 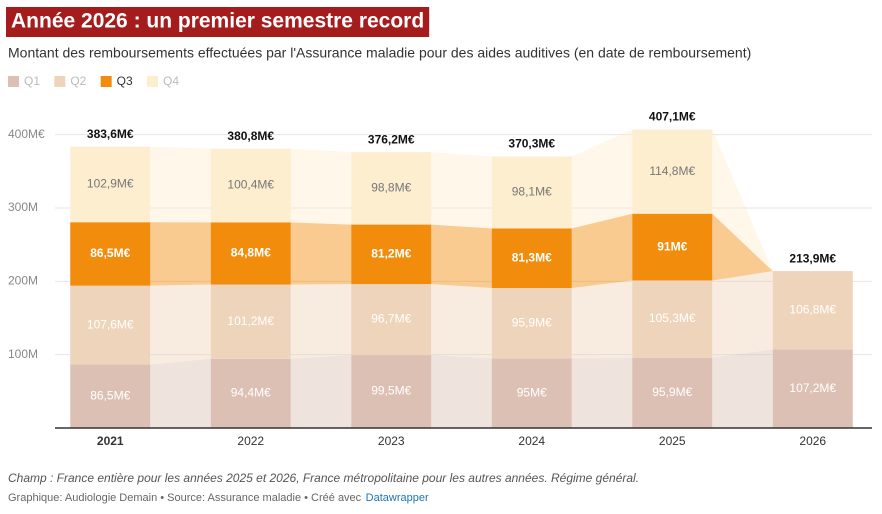 I want to click on segment-label: 114,8M€, so click(x=672, y=171).